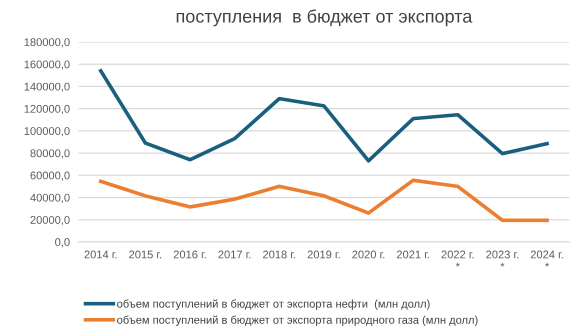  I want to click on legend-label: объем поступлений в бюджет от экспорта природного газа (млн долл), so click(297, 320).